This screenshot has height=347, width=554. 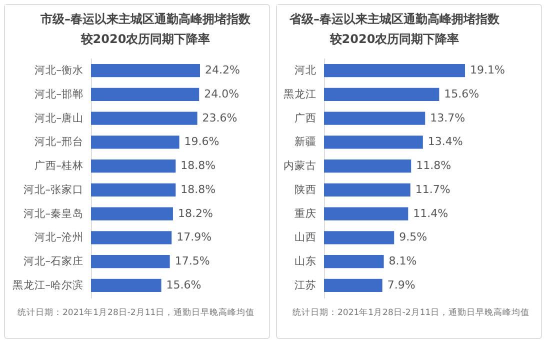 What do you see at coordinates (401, 285) in the screenshot?
I see `data-label: 7.9%` at bounding box center [401, 285].